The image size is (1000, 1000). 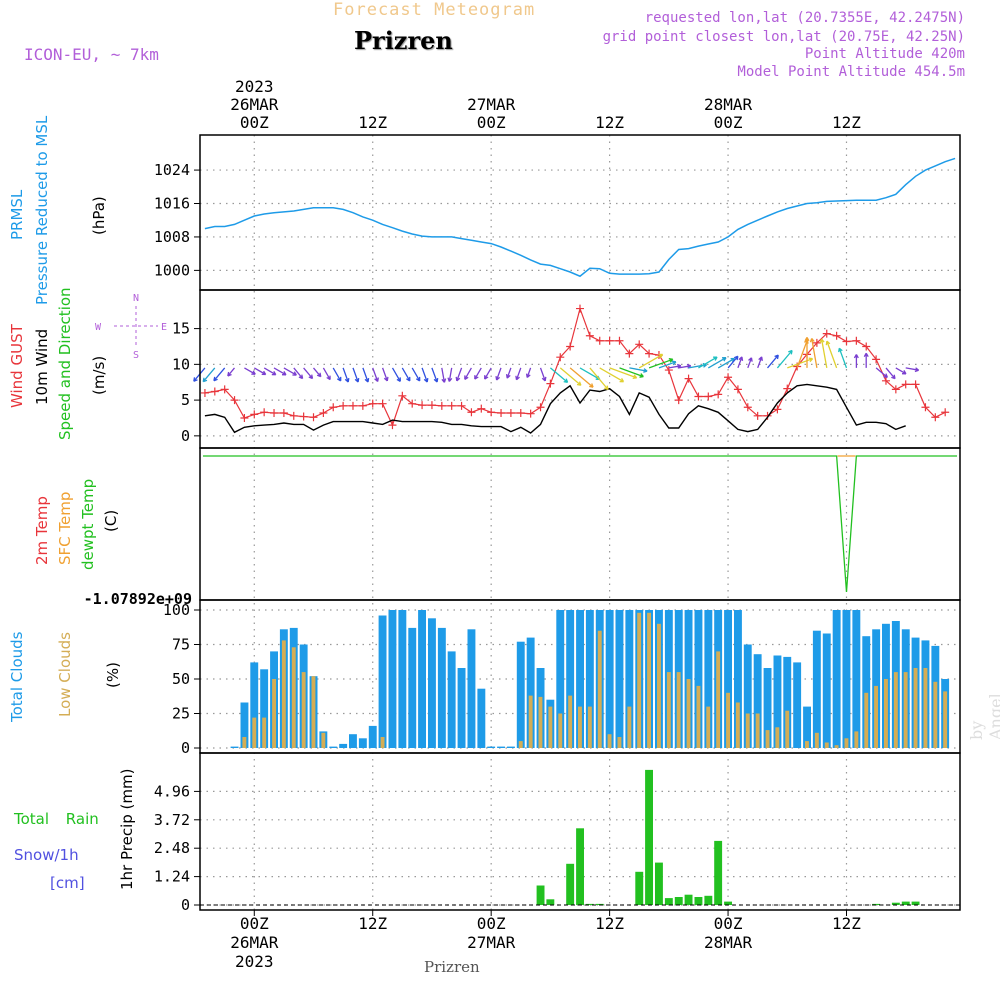 I want to click on low-clouds-label: Low Clouds, so click(x=65, y=674).